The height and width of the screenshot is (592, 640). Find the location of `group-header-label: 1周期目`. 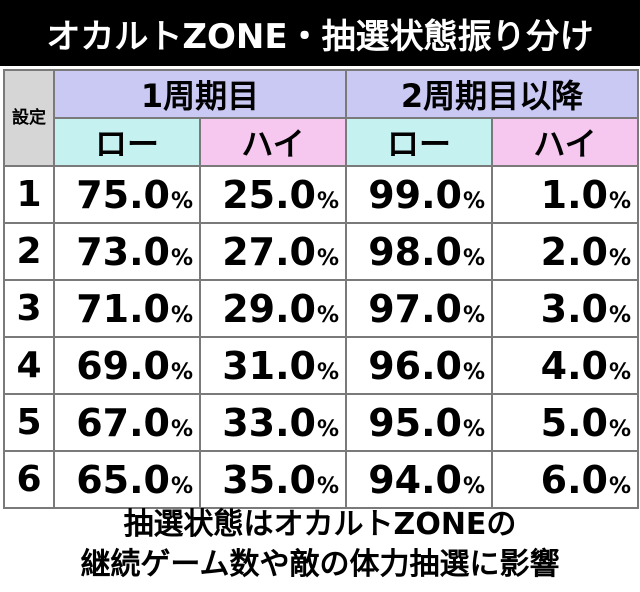

group-header-label: 1周期目 is located at coordinates (200, 96).